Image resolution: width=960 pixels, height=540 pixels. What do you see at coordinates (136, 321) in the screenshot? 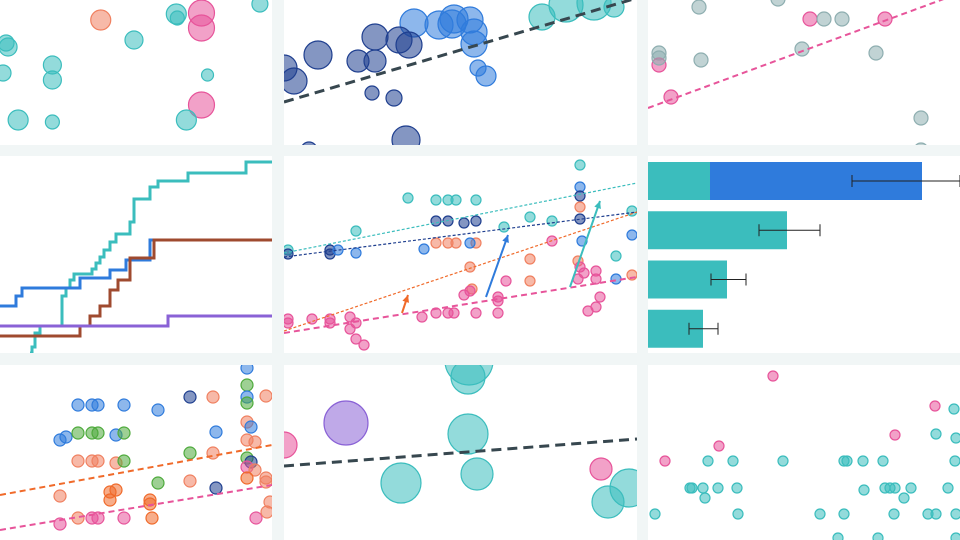
I see `series-line` at bounding box center [136, 321].